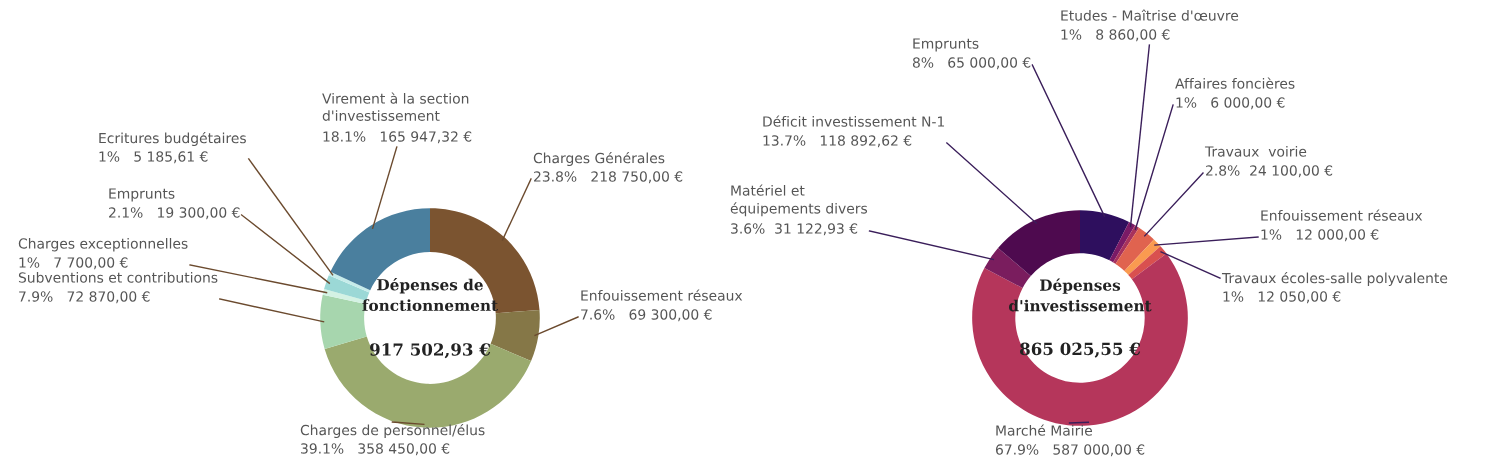  What do you see at coordinates (174, 213) in the screenshot?
I see `data-label: 2.1% 19 300,00 €` at bounding box center [174, 213].